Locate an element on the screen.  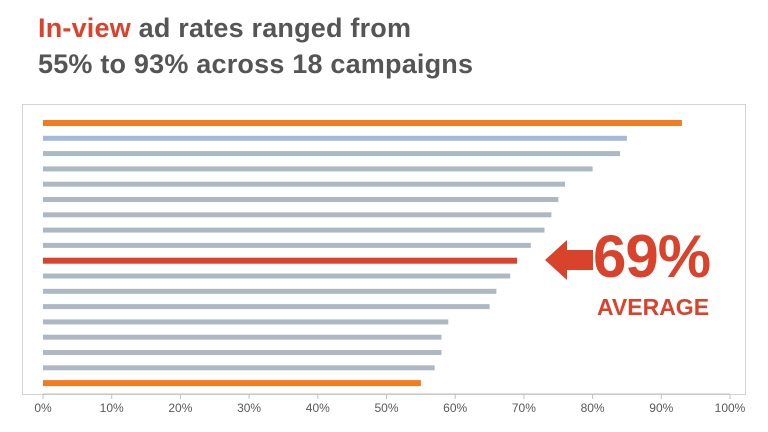
x-tick-label: 20% is located at coordinates (180, 408).